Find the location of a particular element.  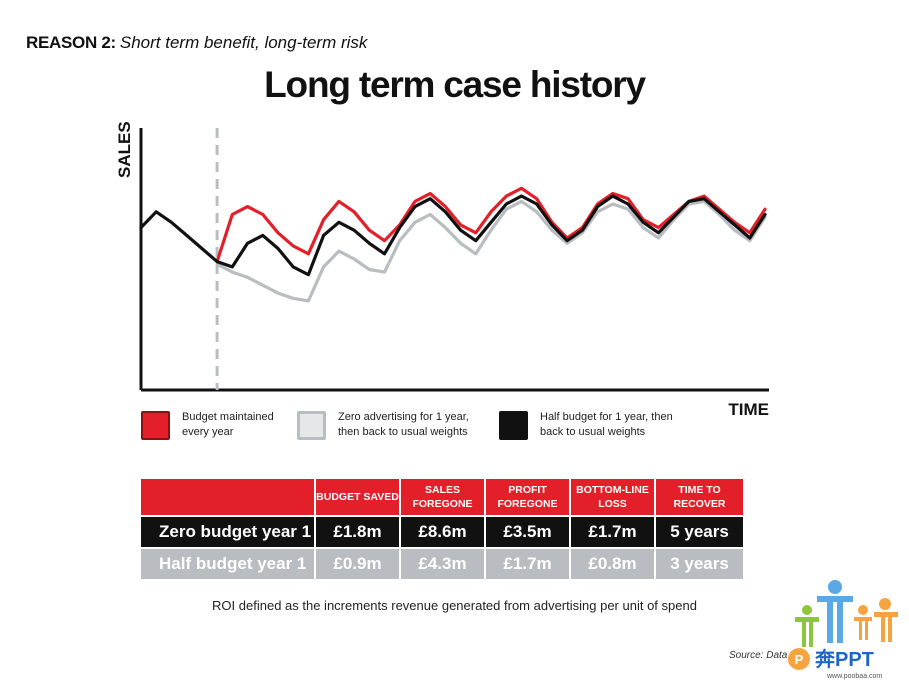

table-header-cell: TIME TO RECOVER is located at coordinates (699, 497).